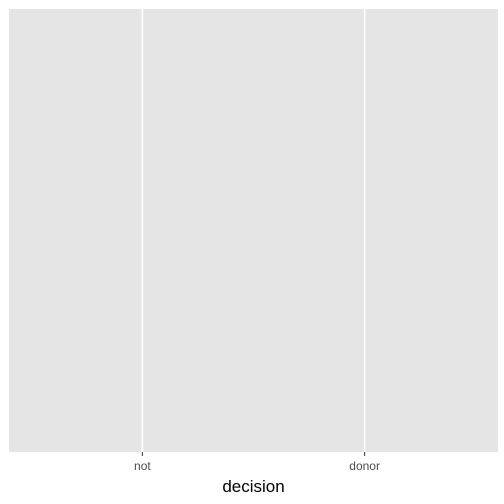 The height and width of the screenshot is (504, 504). Describe the element at coordinates (142, 466) in the screenshot. I see `tick-label-not: not` at that location.